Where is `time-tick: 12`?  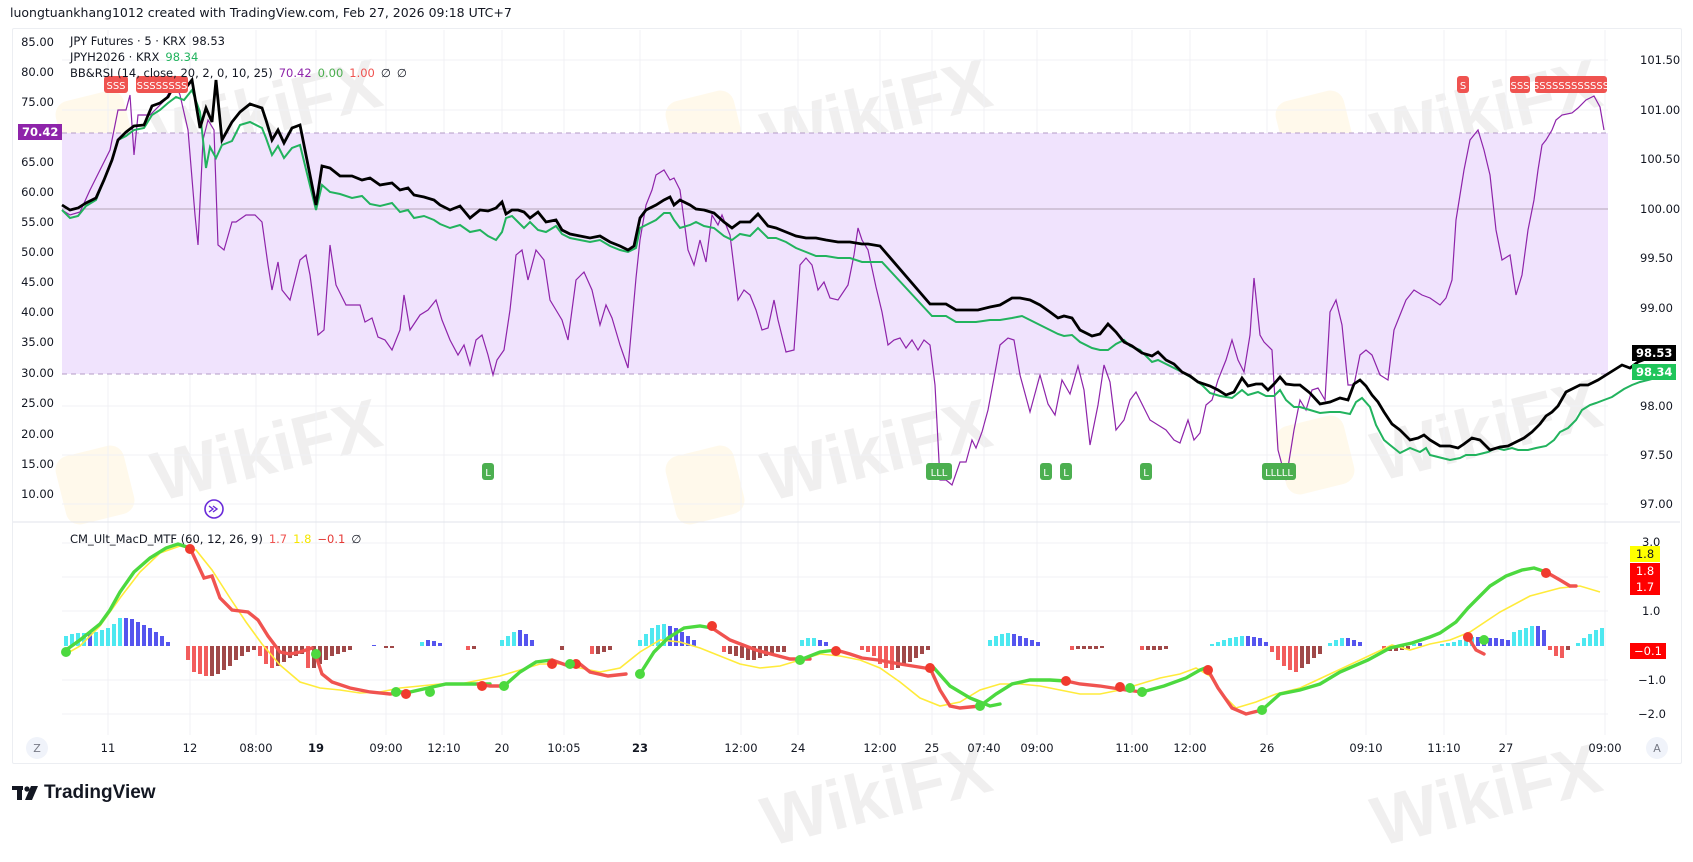
time-tick: 12 is located at coordinates (190, 748).